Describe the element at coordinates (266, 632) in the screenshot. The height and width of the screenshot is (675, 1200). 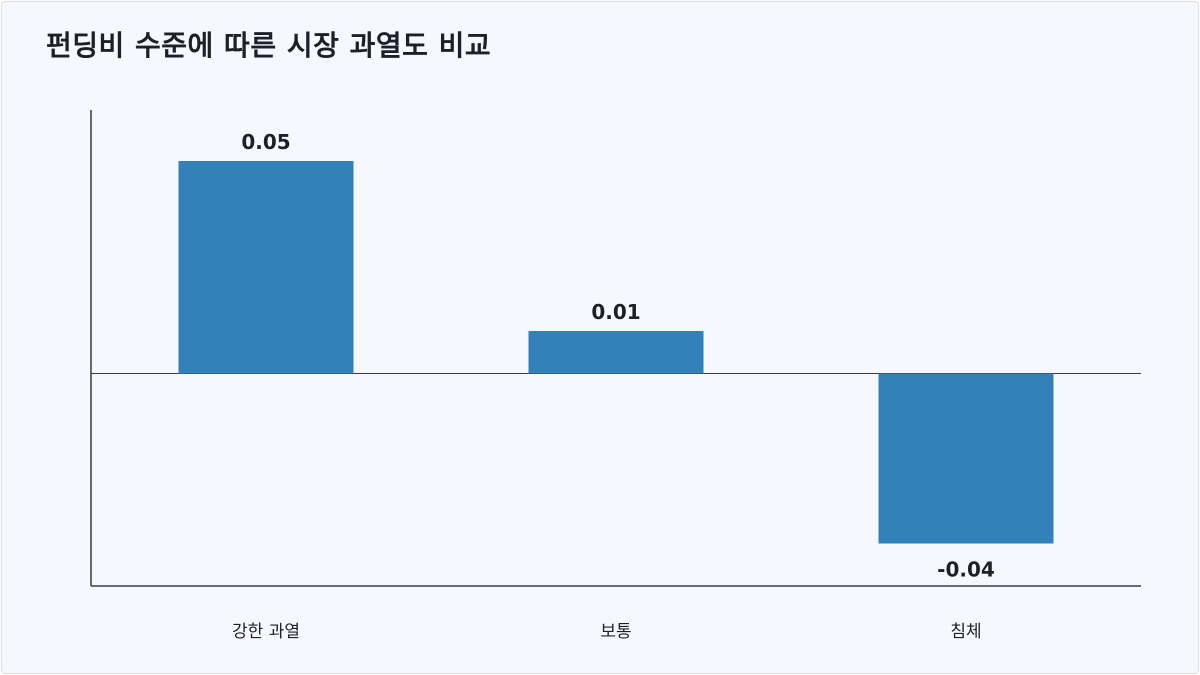
I see `category-label-0: 강한 과열` at that location.